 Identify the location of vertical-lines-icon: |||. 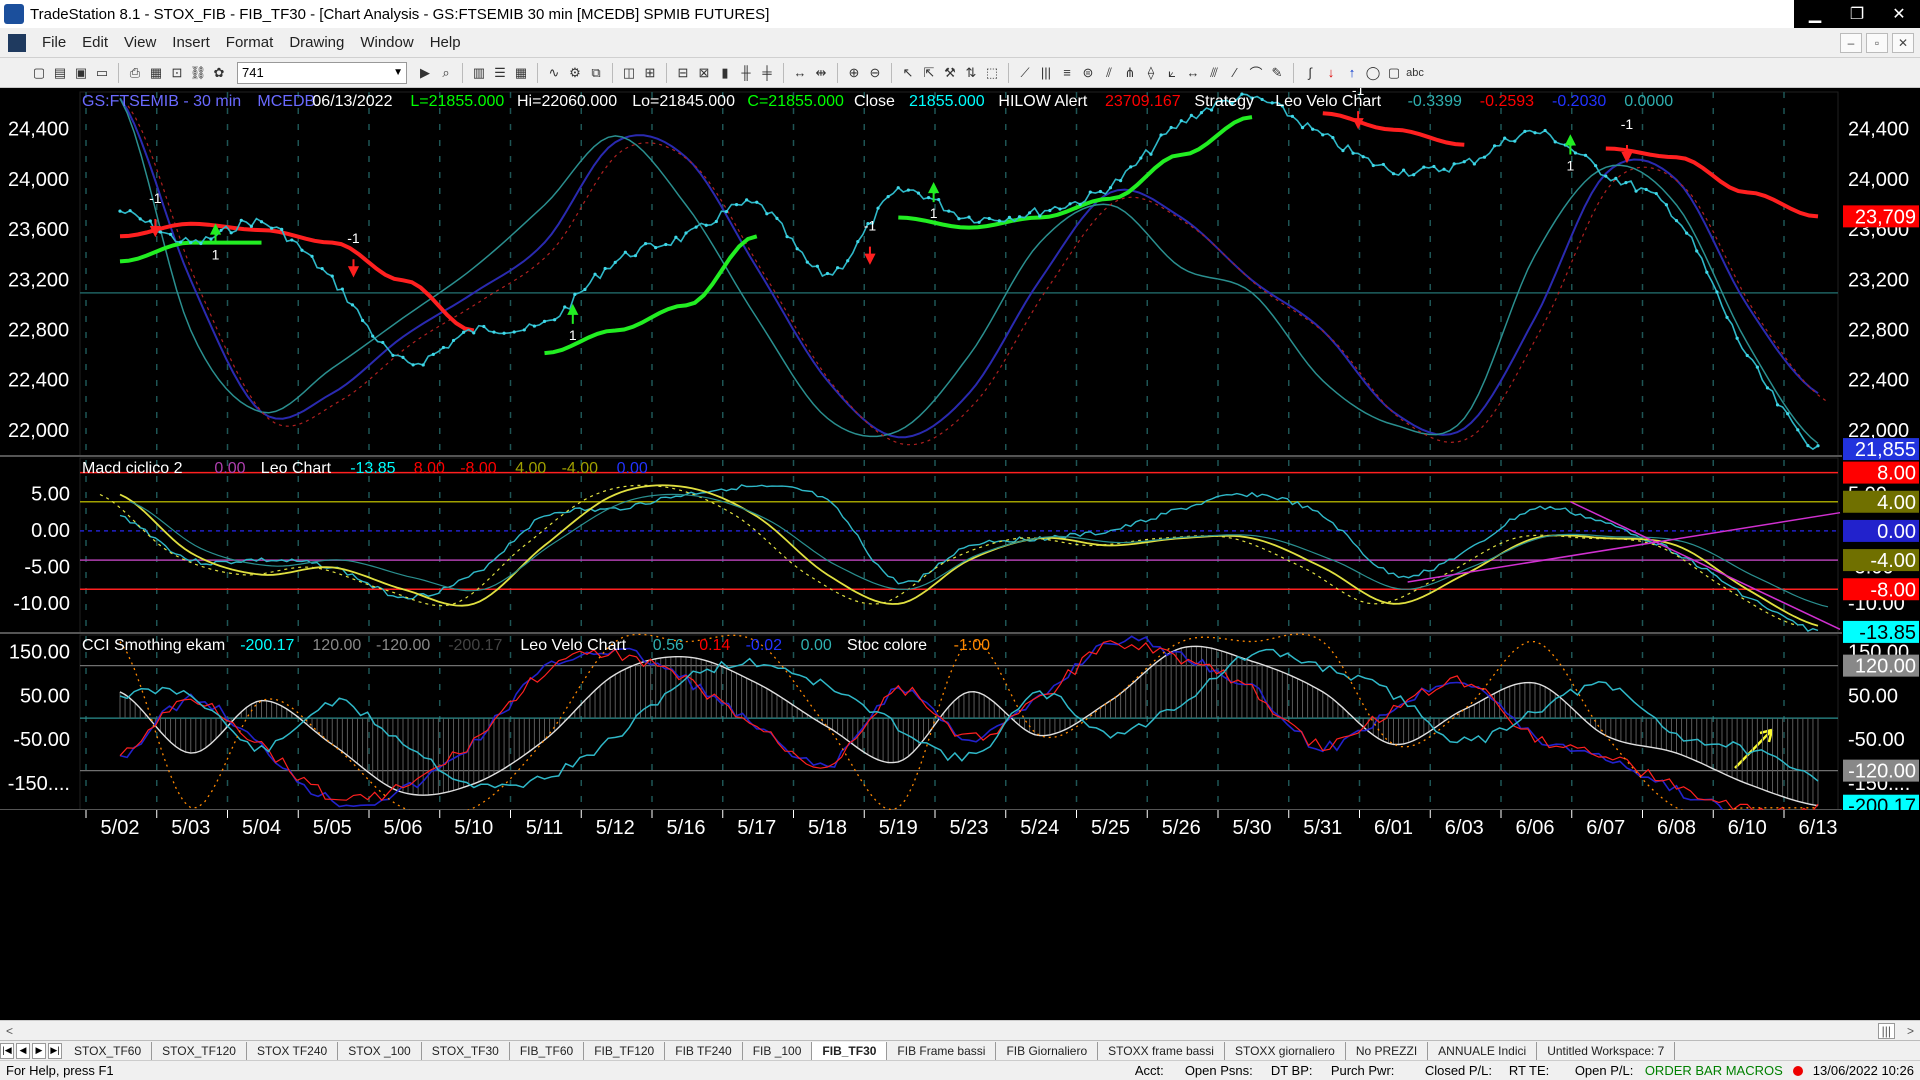
(1046, 72).